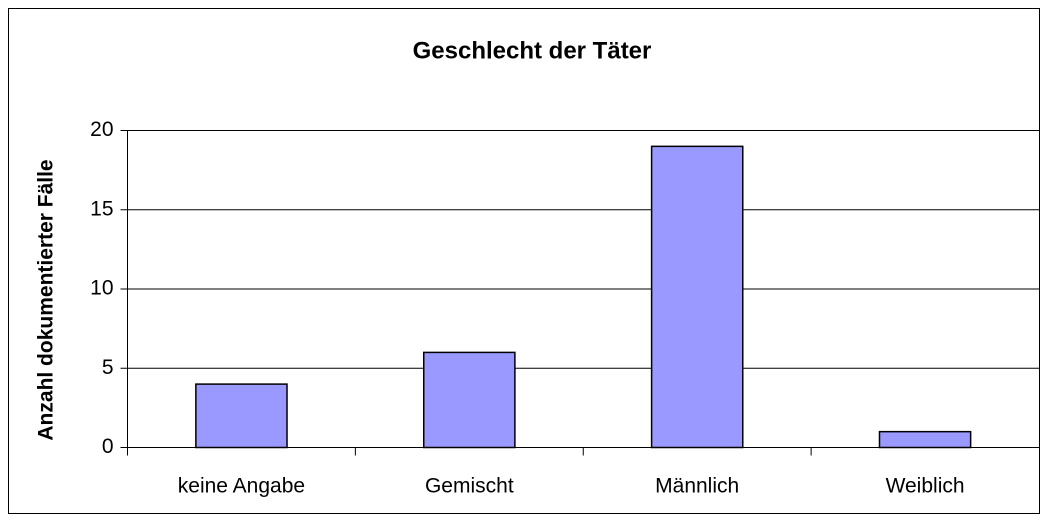 Image resolution: width=1048 pixels, height=522 pixels. What do you see at coordinates (101, 288) in the screenshot?
I see `y-tick-label: 10` at bounding box center [101, 288].